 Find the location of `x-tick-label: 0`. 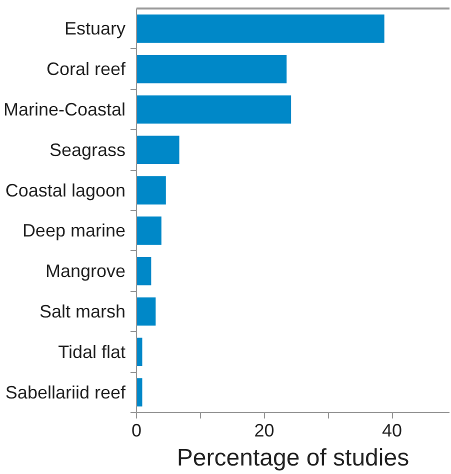

x-tick-label: 0 is located at coordinates (136, 430).